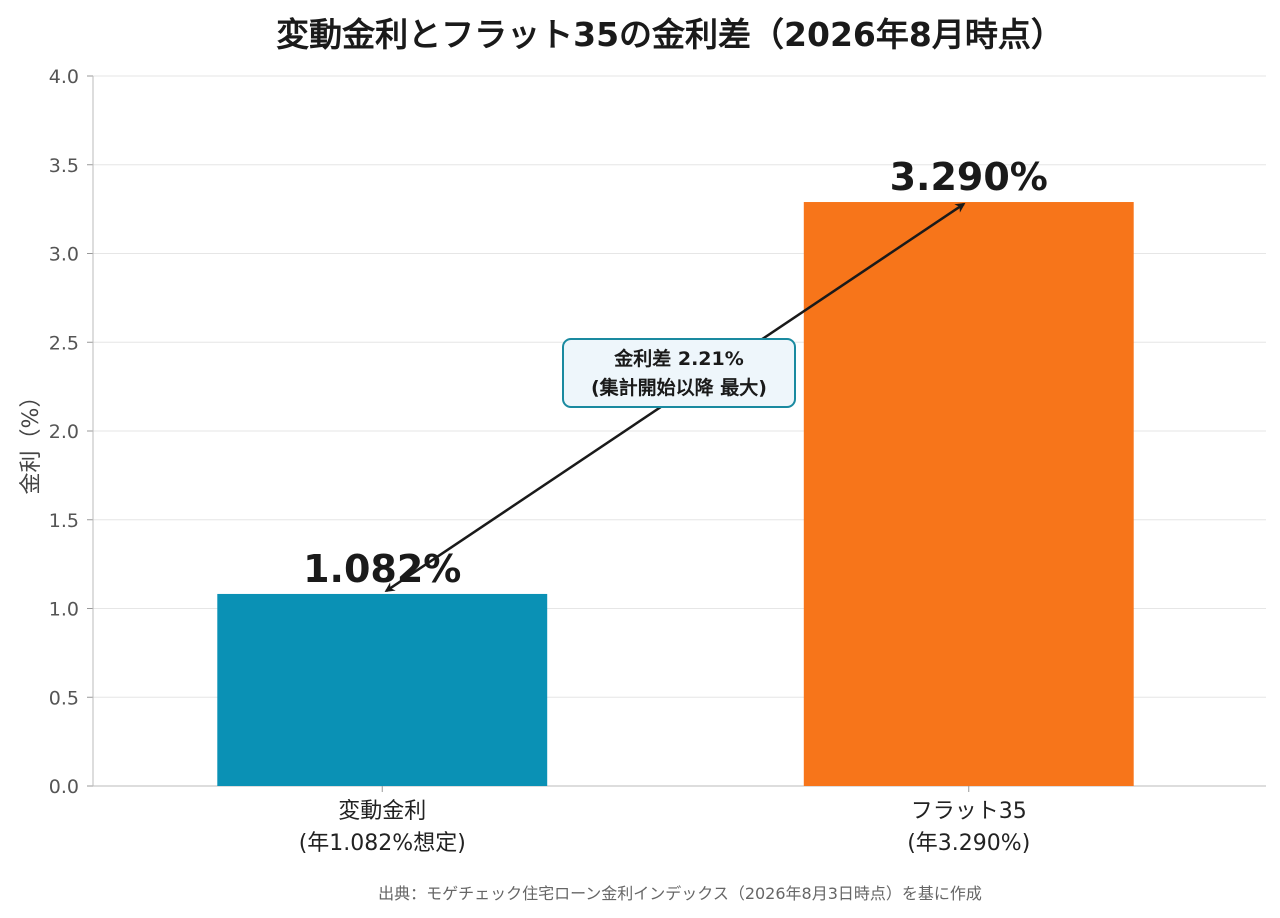 This screenshot has width=1280, height=918. Describe the element at coordinates (679, 388) in the screenshot. I see `annotation-line-2: (集計開始以降 最大)` at that location.